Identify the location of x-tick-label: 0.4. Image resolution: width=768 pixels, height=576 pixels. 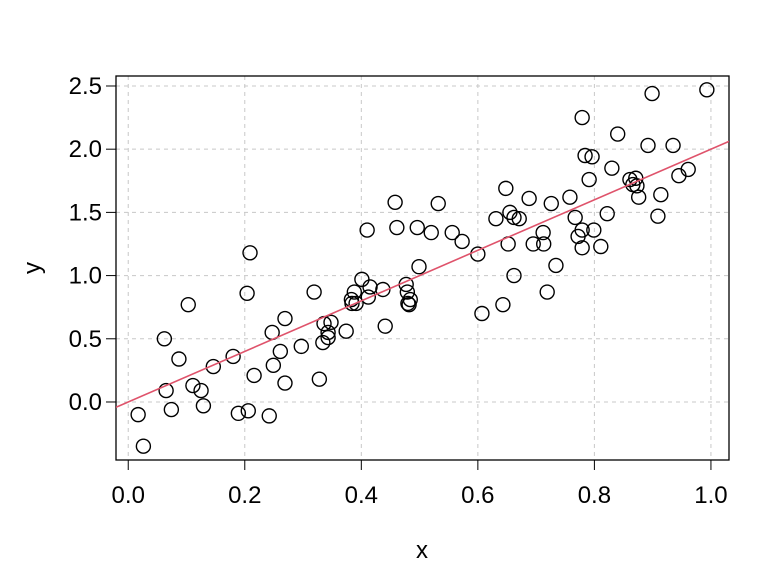
(361, 495).